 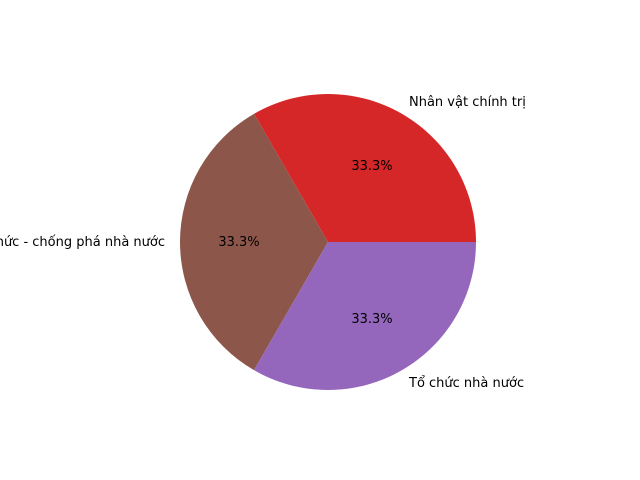 I want to click on slice-label-to-chuc-nha-nuoc: Tổ chức nhà nước, so click(x=466, y=383).